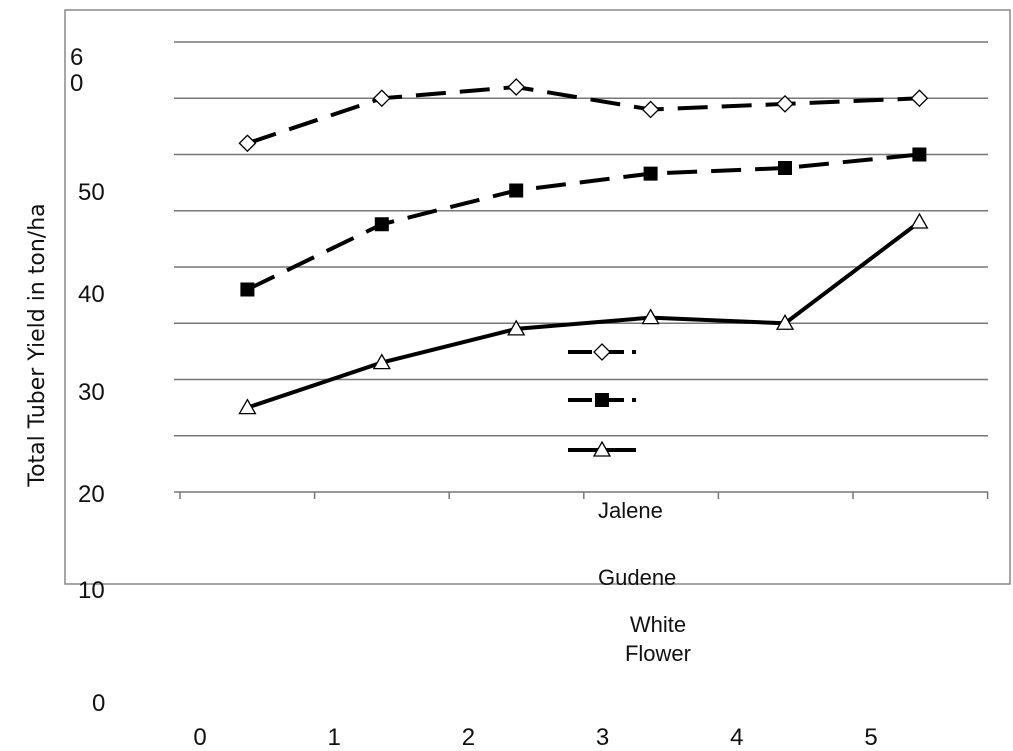 The image size is (1013, 751). What do you see at coordinates (199, 737) in the screenshot?
I see `x-tick-label: 0` at bounding box center [199, 737].